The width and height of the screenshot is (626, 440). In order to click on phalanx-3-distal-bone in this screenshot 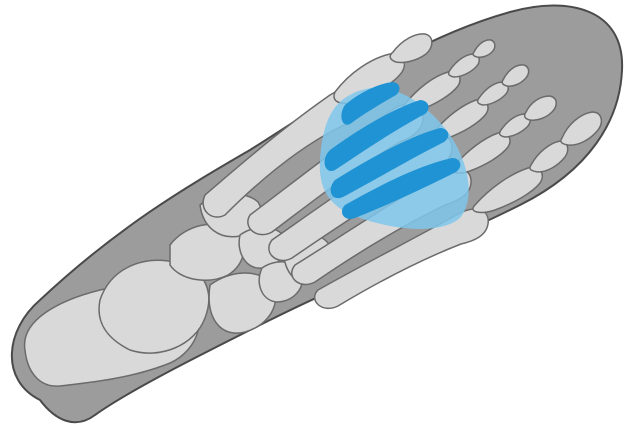, I will do `click(515, 75)`.